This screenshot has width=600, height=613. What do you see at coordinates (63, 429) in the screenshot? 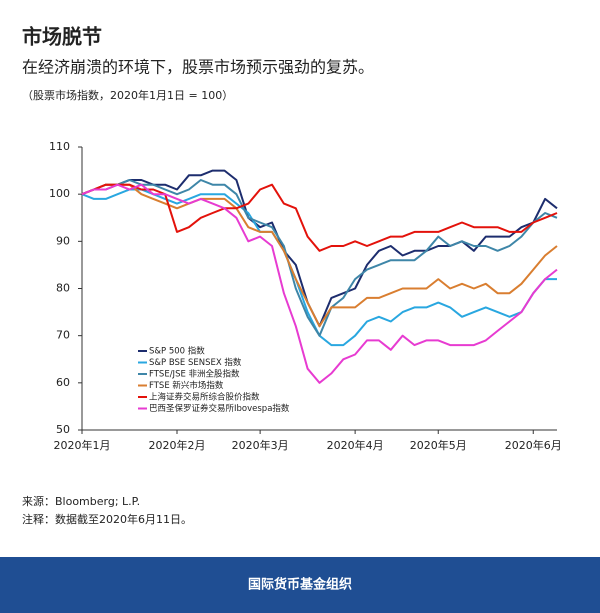
I see `y-tick-label: 50` at bounding box center [63, 429].